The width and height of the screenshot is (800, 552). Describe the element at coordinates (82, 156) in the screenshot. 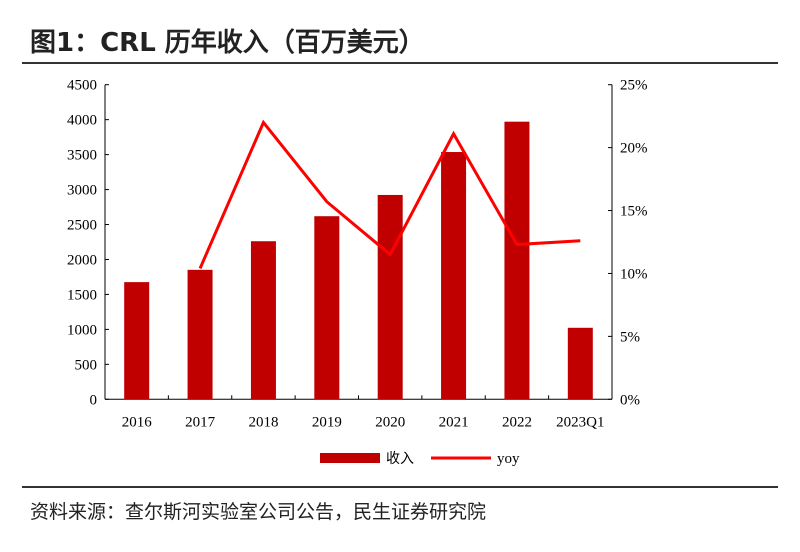

I see `y-tick-label: 3500` at that location.